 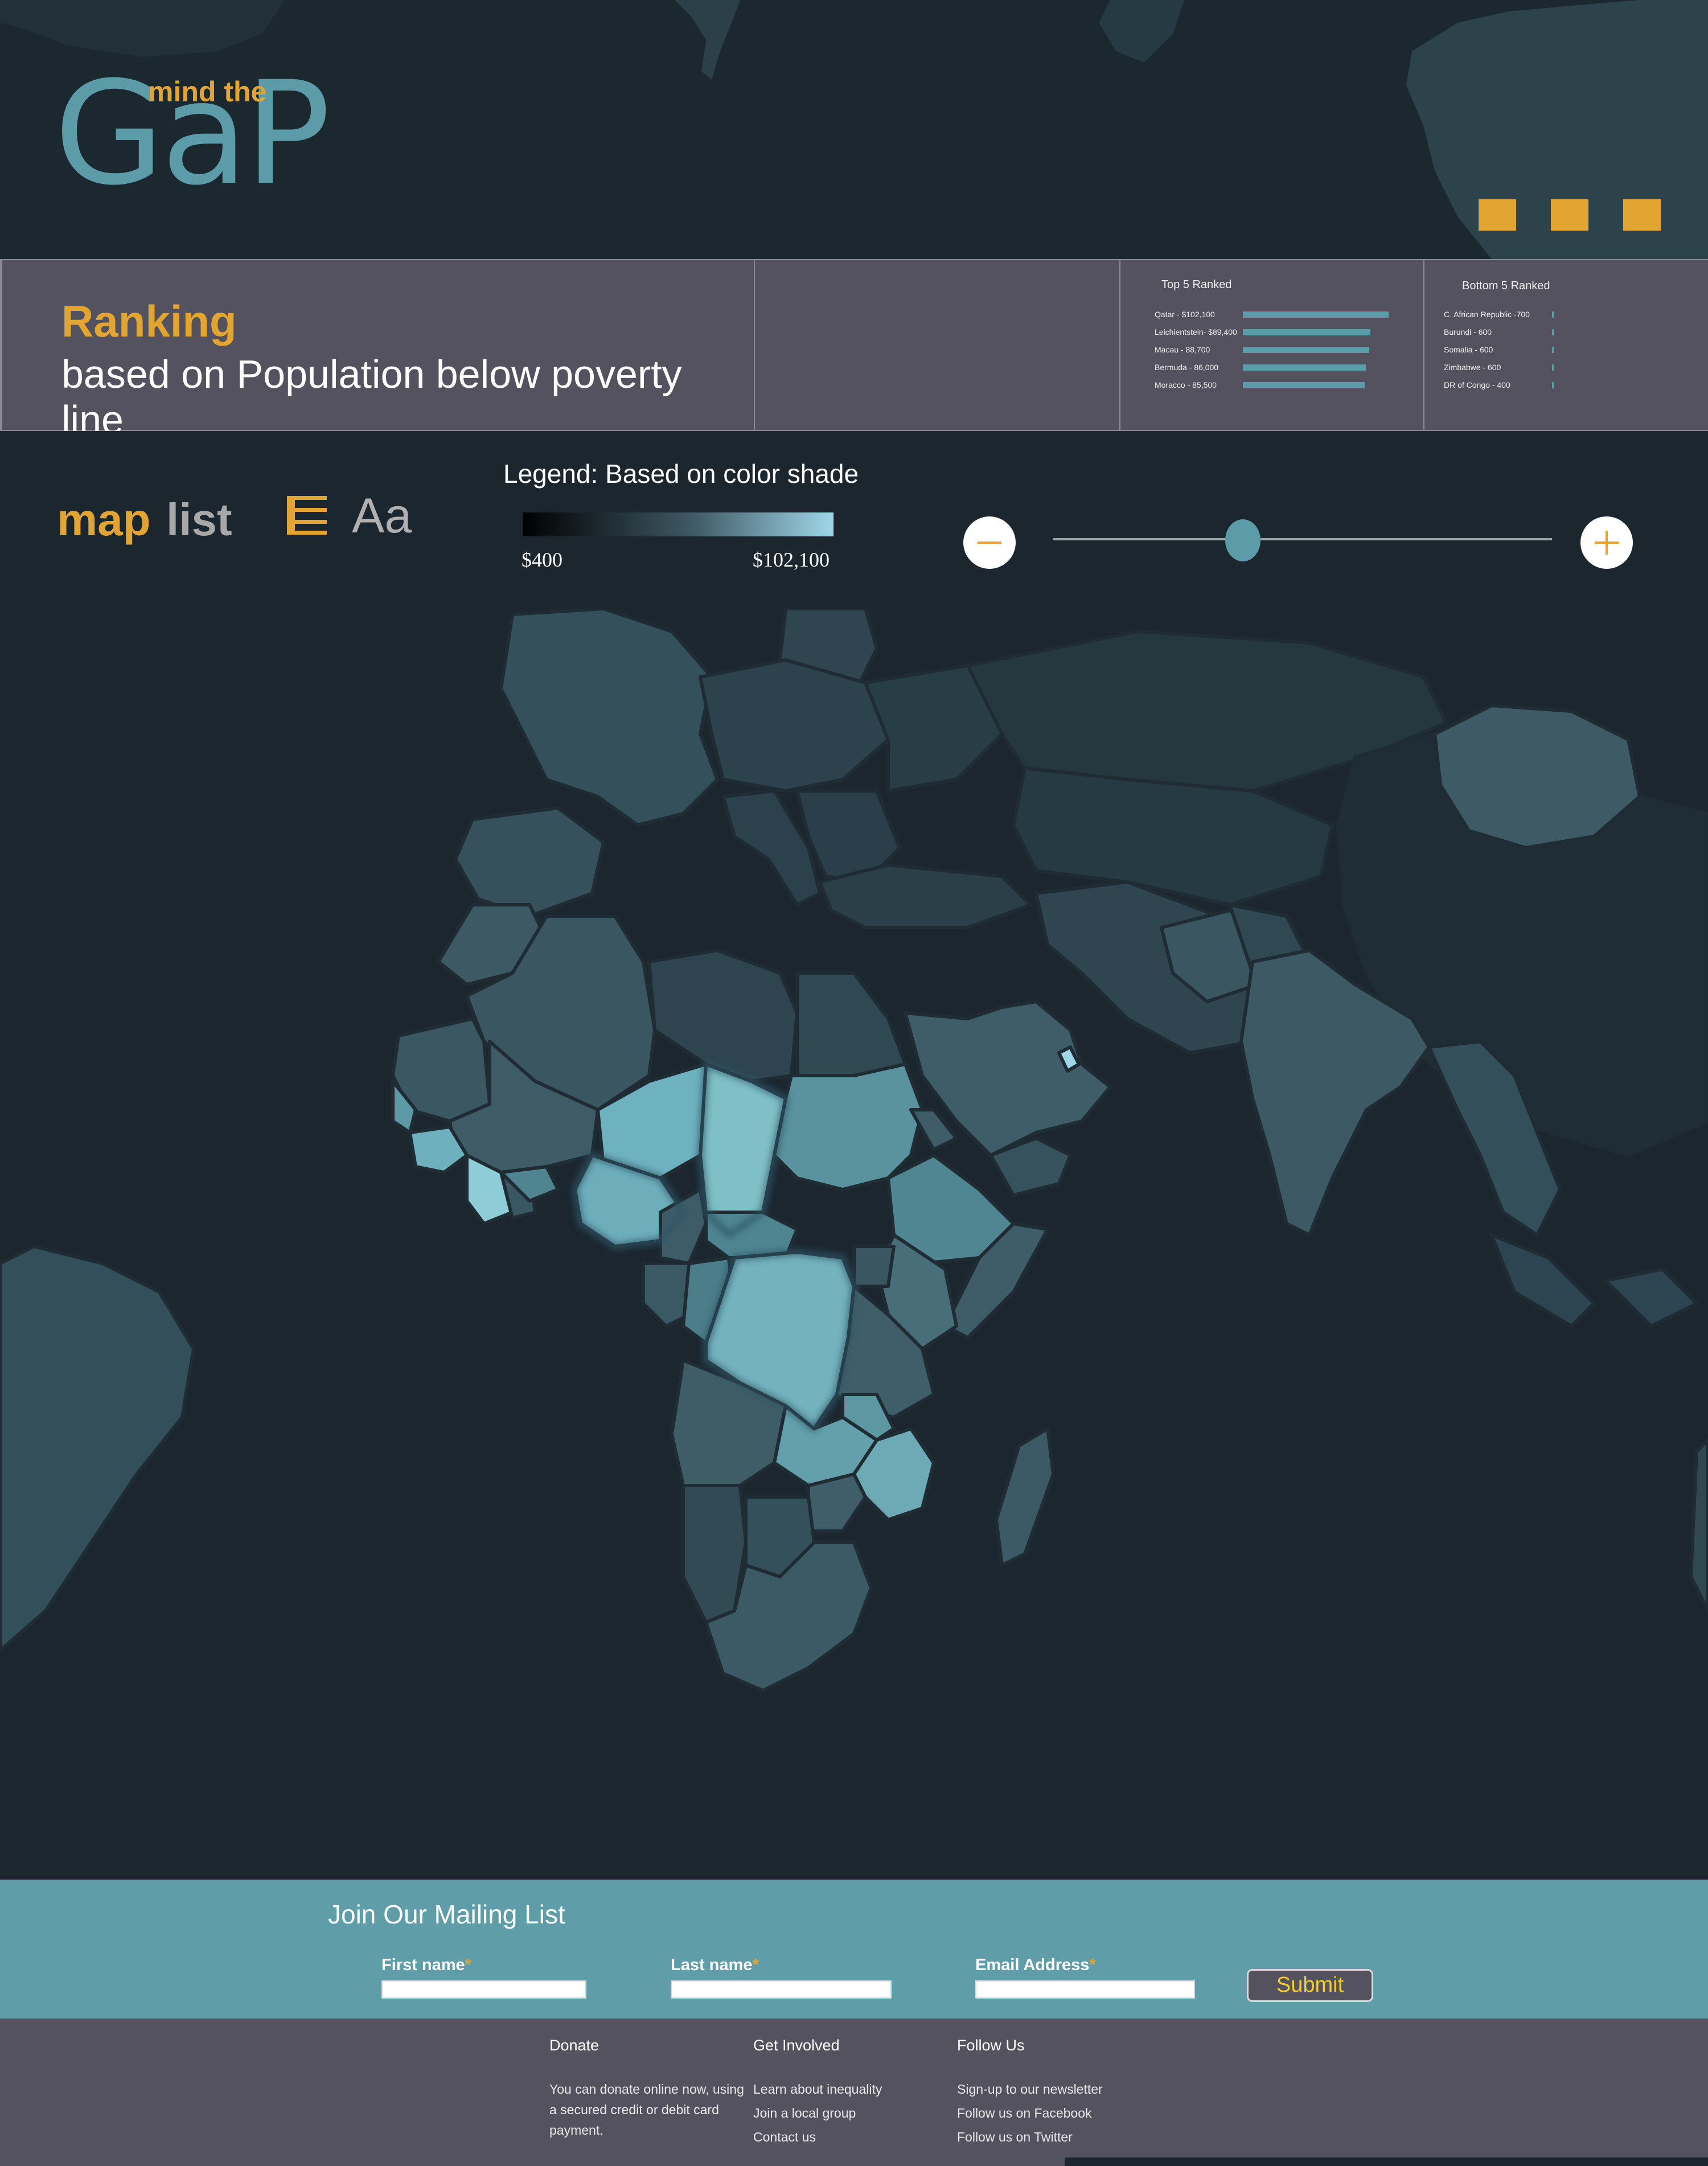 I want to click on footer-link-contact: Contact us, so click(x=785, y=2137).